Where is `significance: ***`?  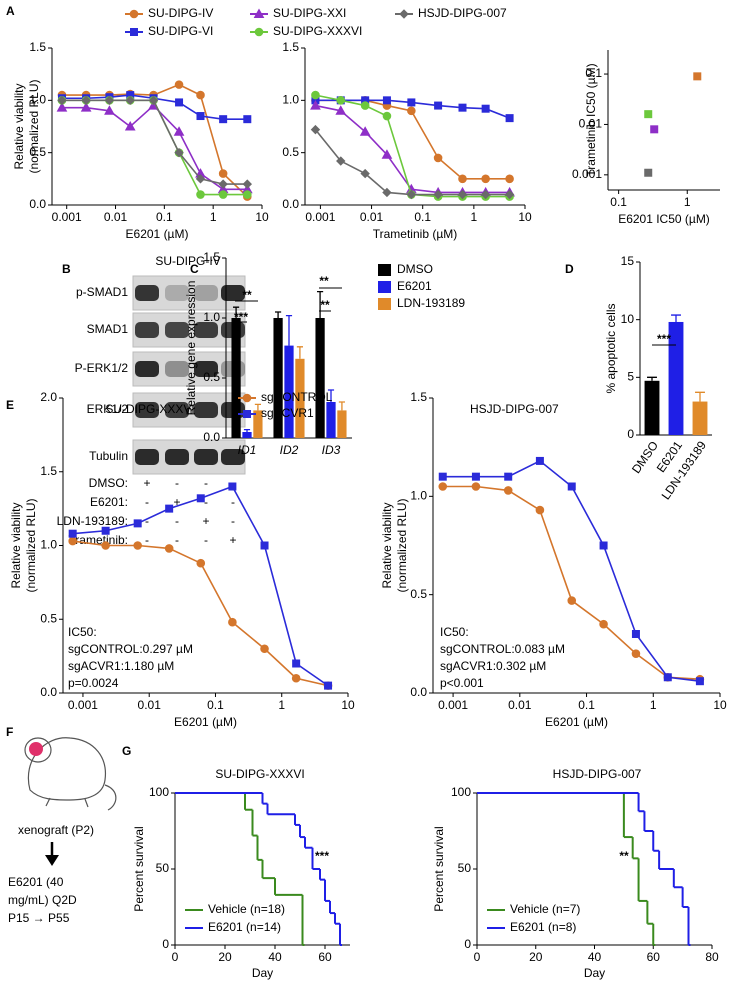
significance: *** is located at coordinates (322, 856).